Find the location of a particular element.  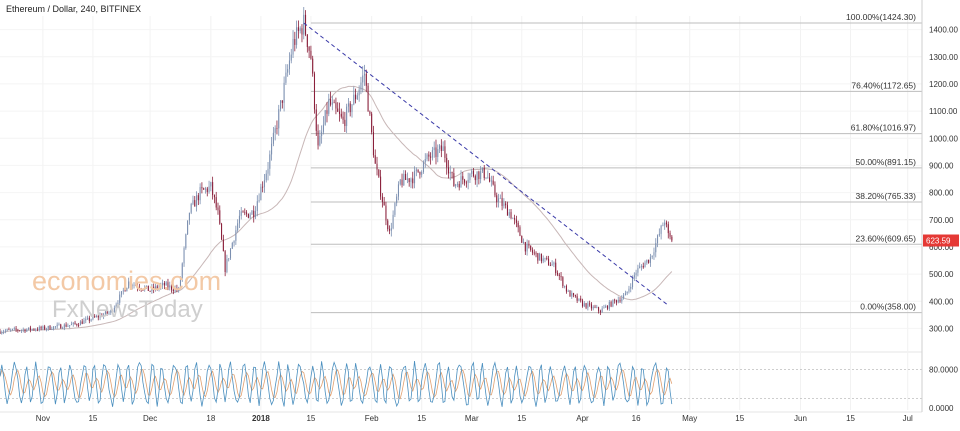

watermark-economies: economies.com is located at coordinates (127, 281).